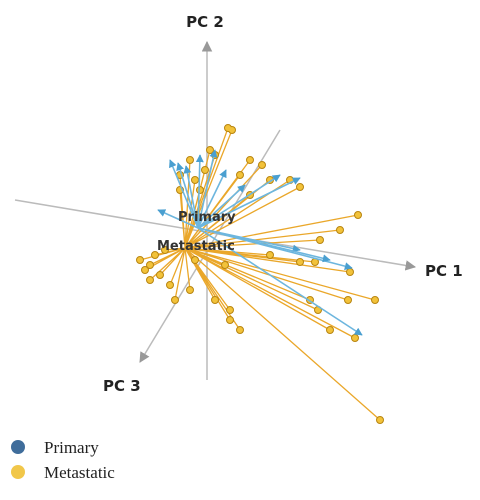 This screenshot has height=500, width=480. I want to click on centroid-label: Metastatic, so click(196, 246).